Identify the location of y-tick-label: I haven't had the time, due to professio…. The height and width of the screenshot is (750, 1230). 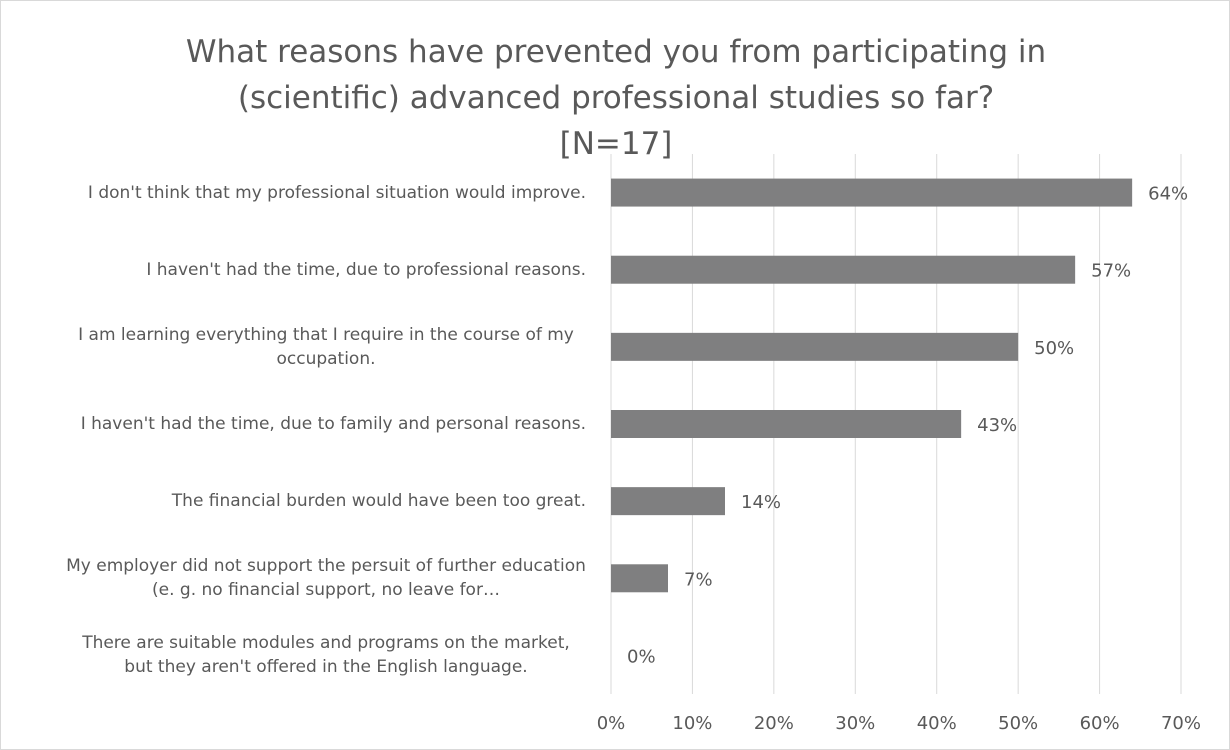
(366, 269).